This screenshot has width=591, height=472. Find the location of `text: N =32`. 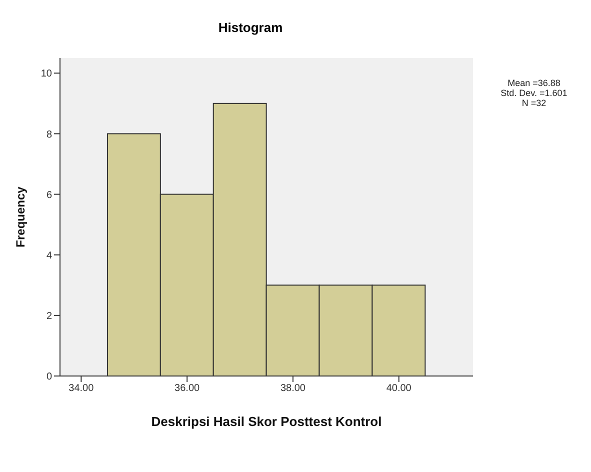

text: N =32 is located at coordinates (534, 103).